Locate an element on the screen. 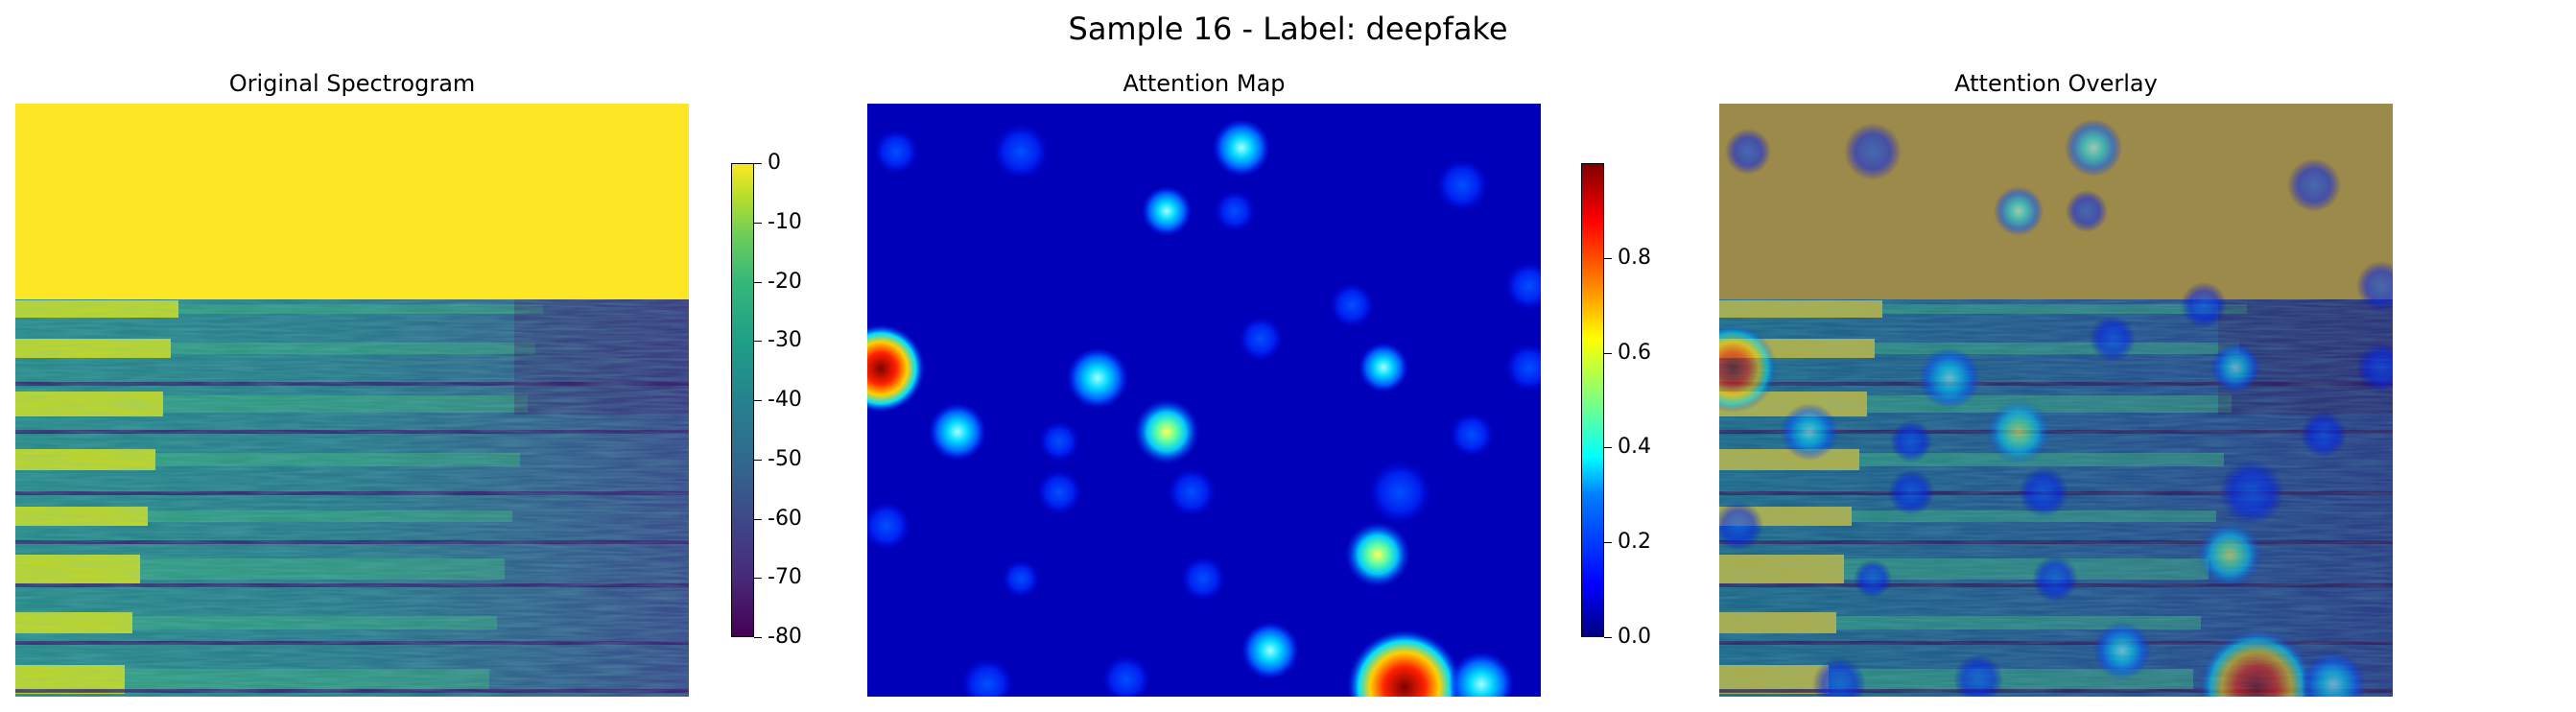 The image size is (2576, 712). colorbar-tick-label: -10 is located at coordinates (785, 221).